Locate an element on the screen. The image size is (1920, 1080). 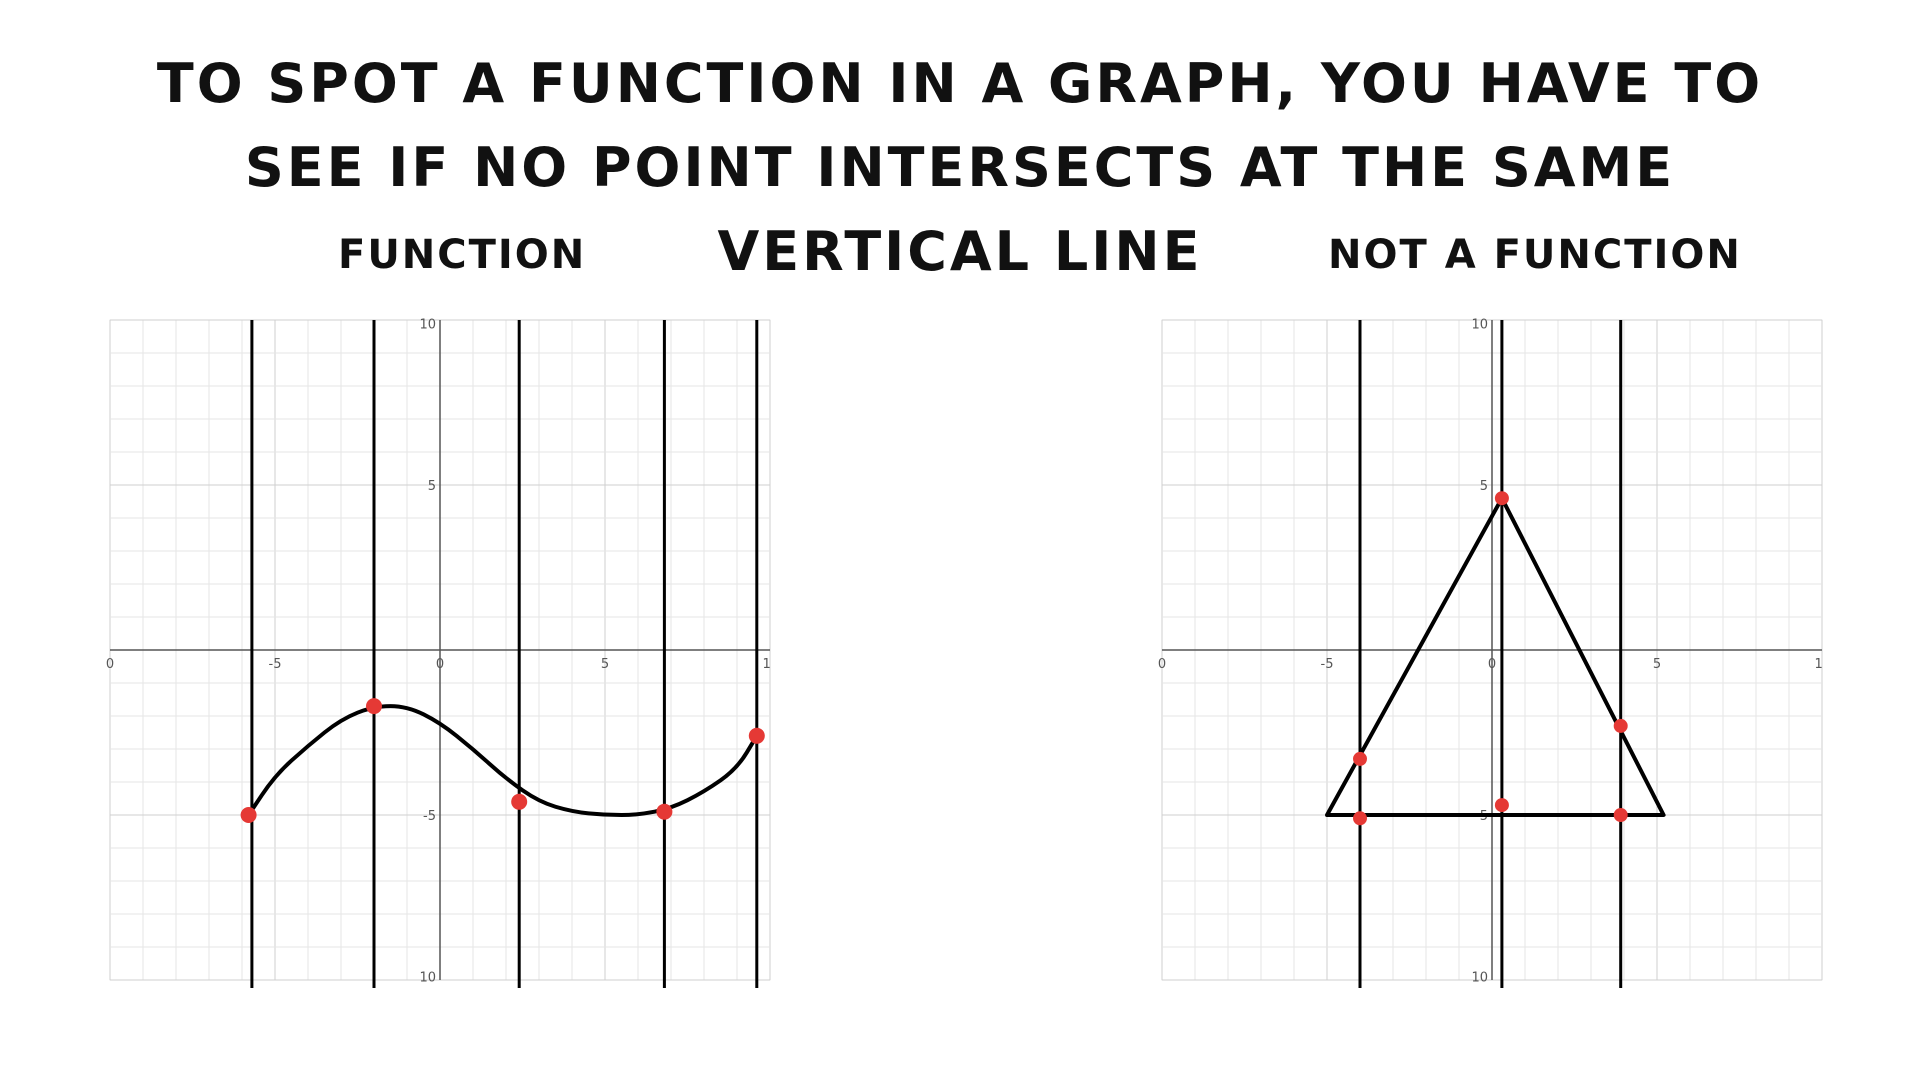
y-tick-label: -5 is located at coordinates (429, 816).